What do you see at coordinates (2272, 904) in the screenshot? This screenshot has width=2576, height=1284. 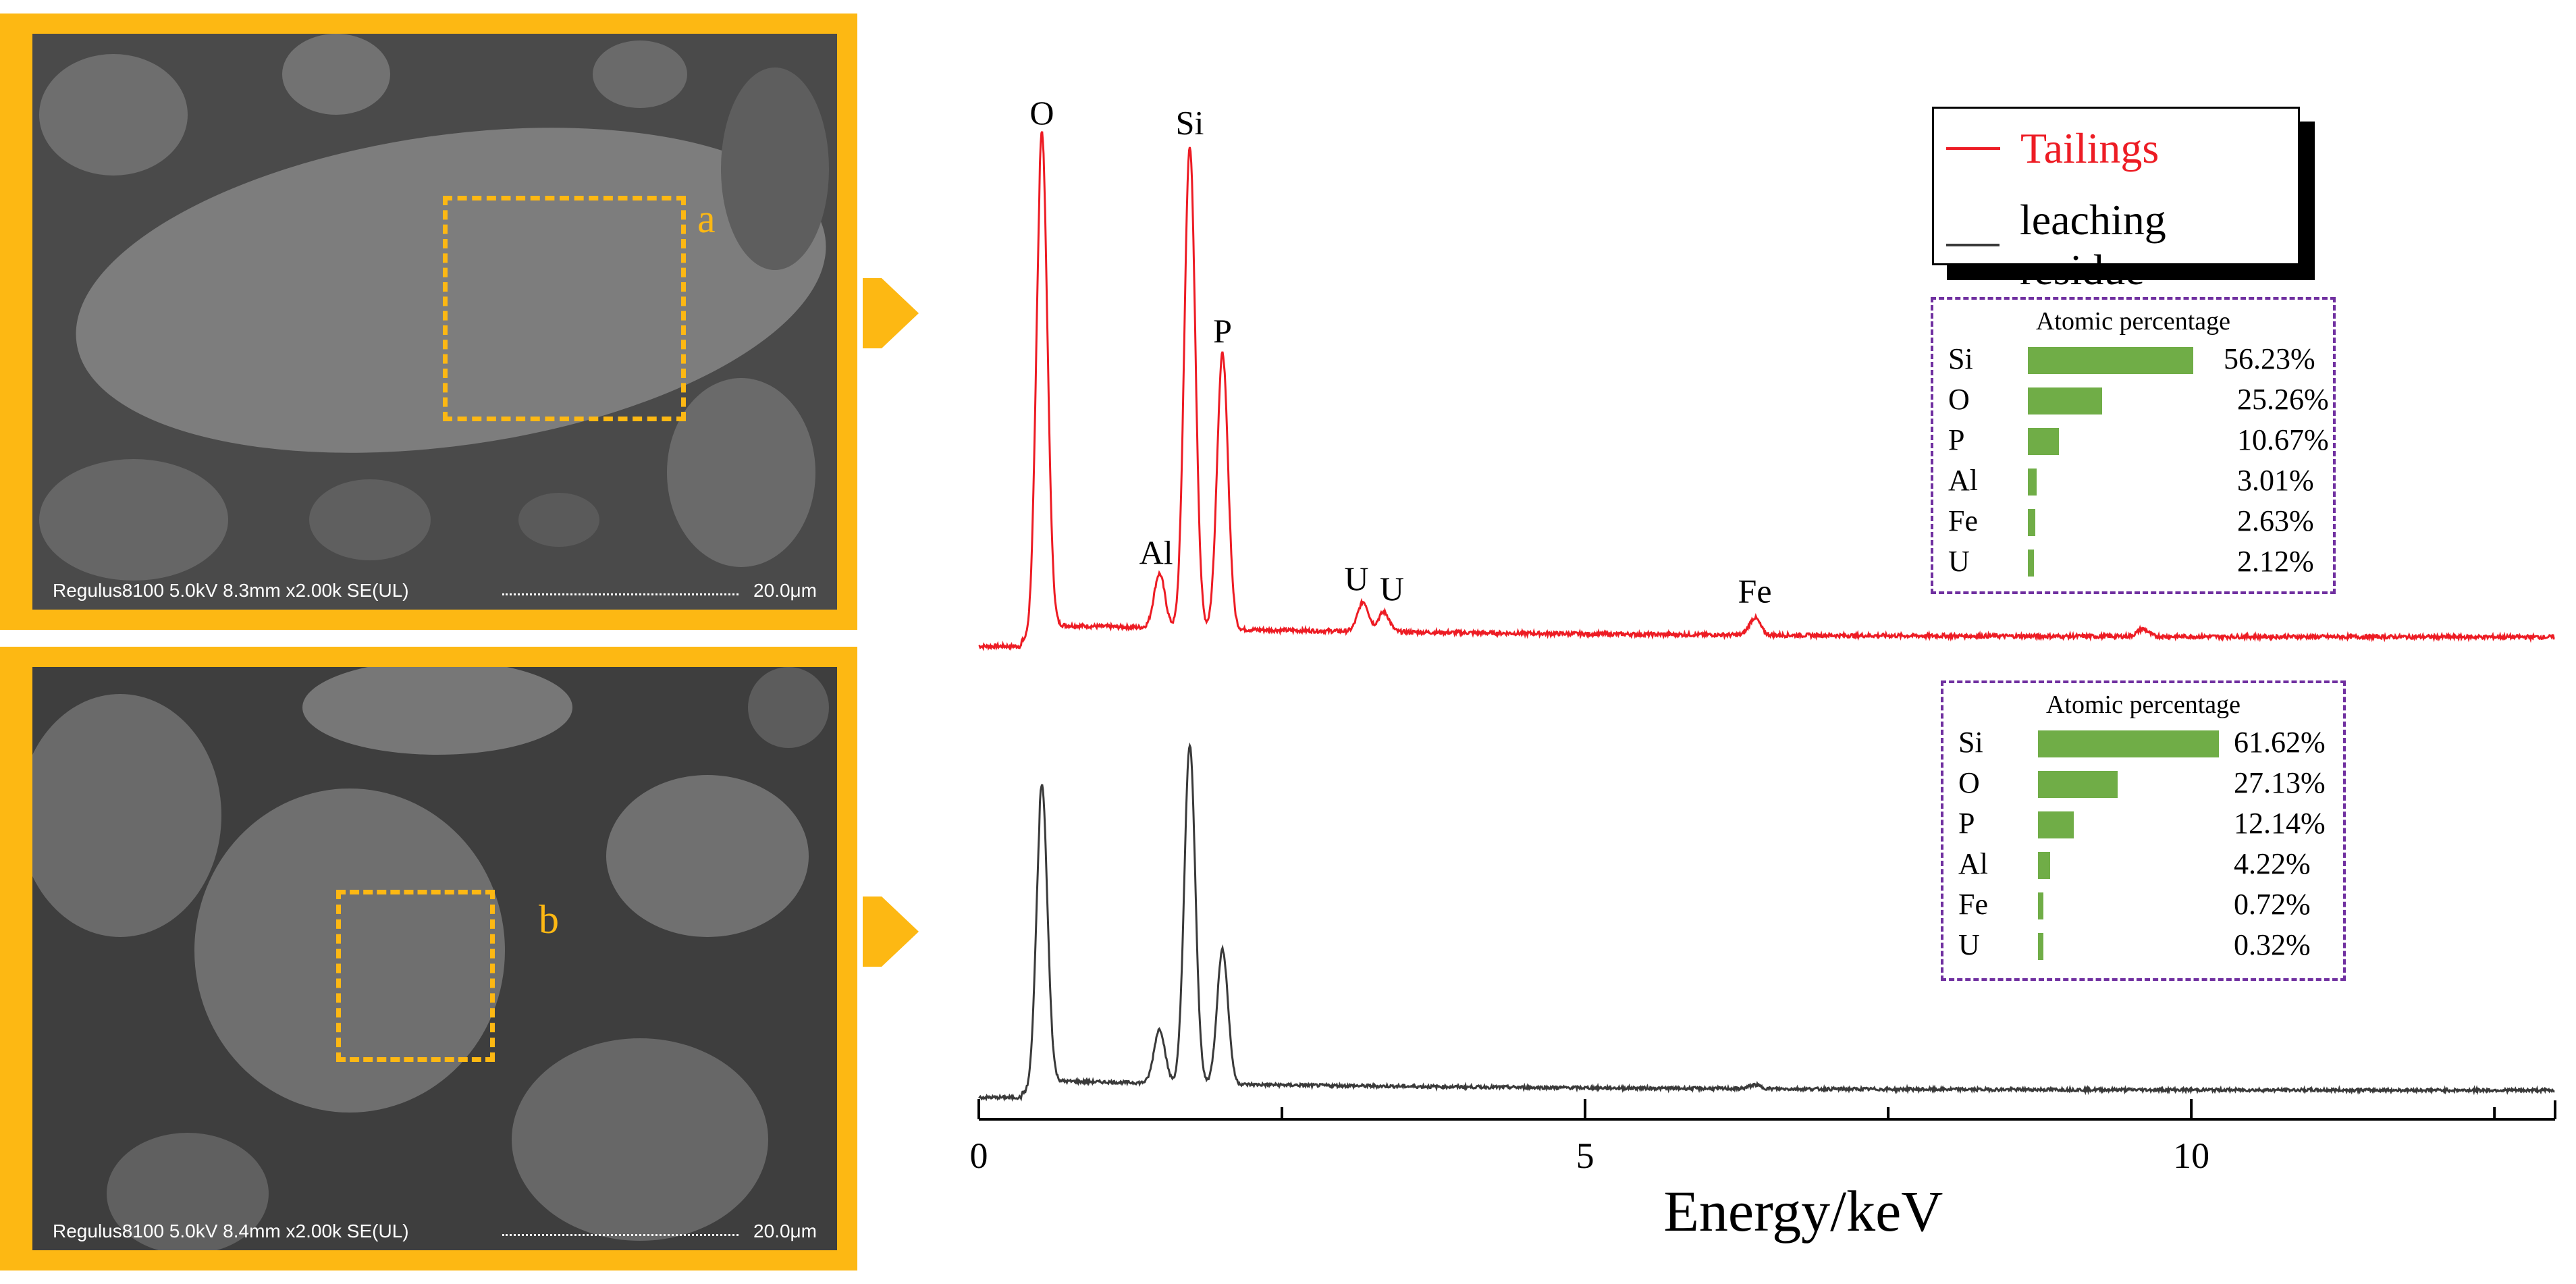 I see `atomic-value-label: 0.72%` at bounding box center [2272, 904].